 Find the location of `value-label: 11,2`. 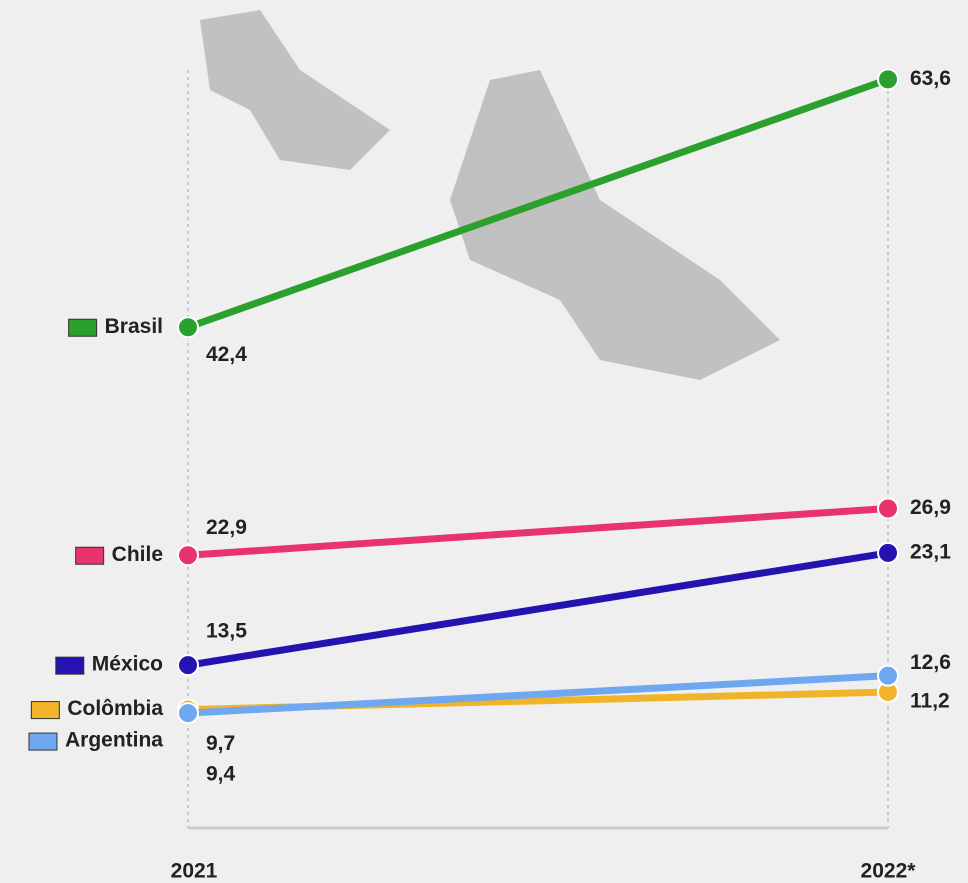

value-label: 11,2 is located at coordinates (930, 701).